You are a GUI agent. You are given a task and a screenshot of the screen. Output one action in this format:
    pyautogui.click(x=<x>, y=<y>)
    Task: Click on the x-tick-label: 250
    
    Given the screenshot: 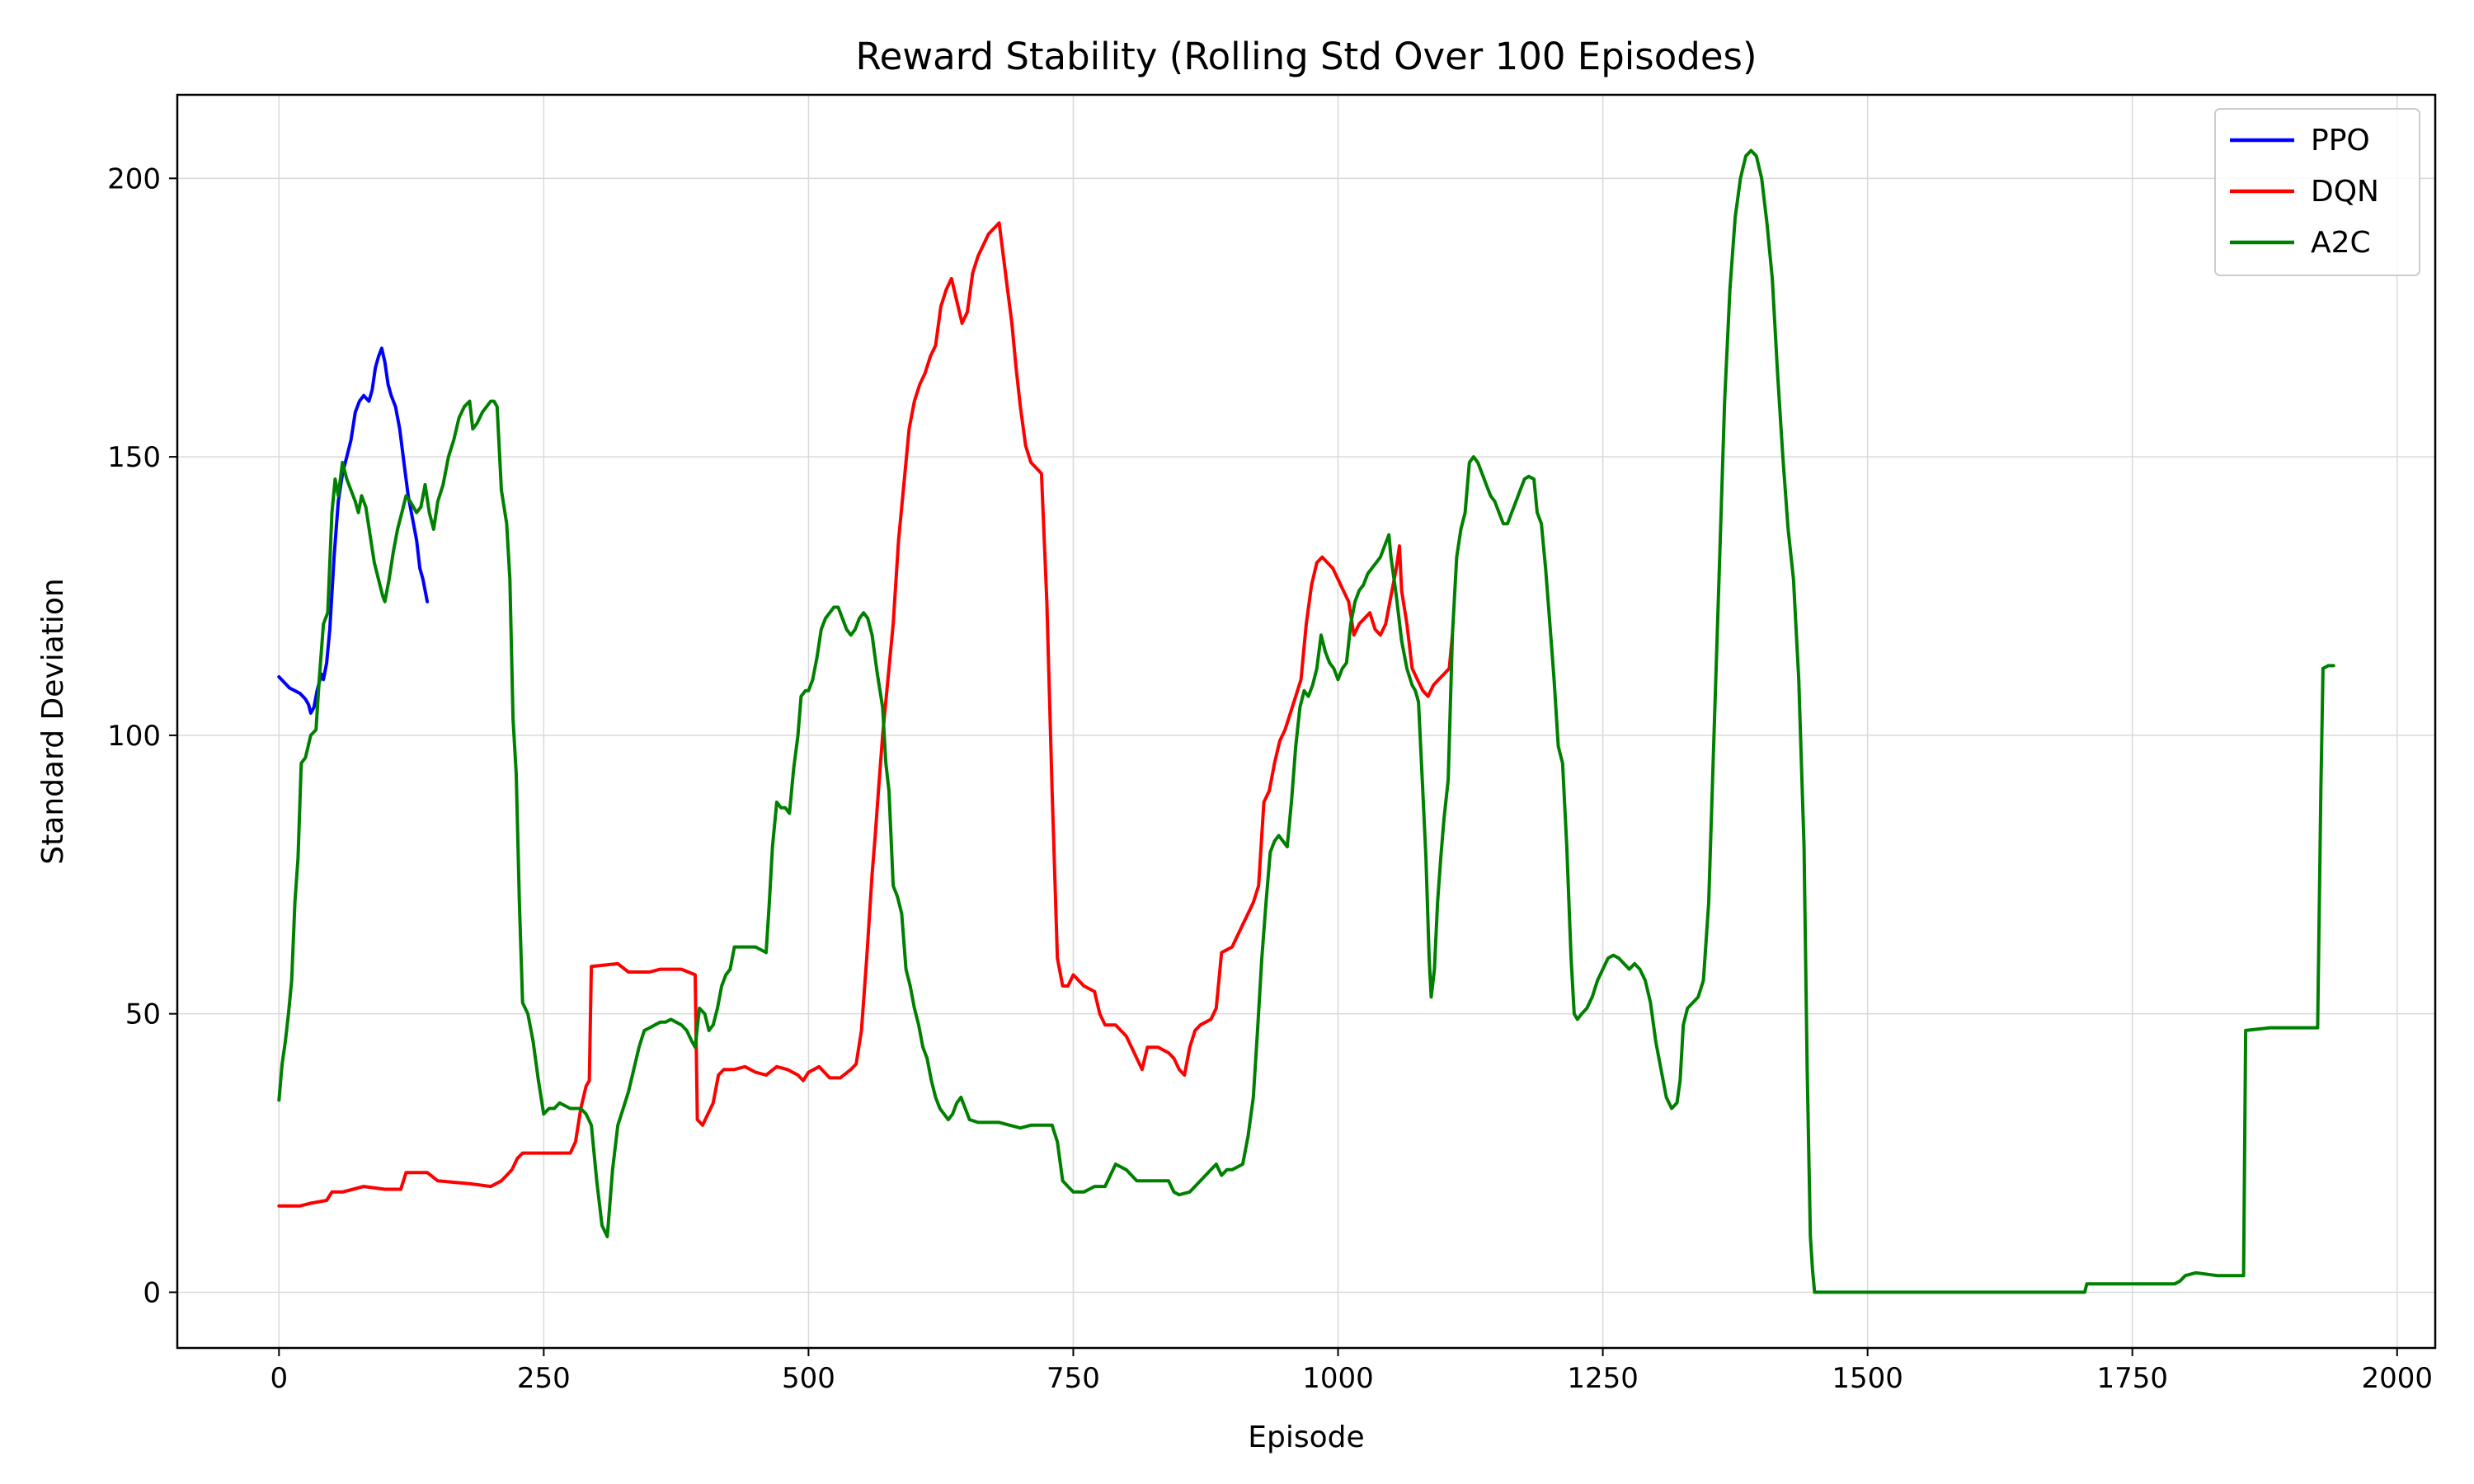 What is the action you would take?
    pyautogui.click(x=544, y=1378)
    